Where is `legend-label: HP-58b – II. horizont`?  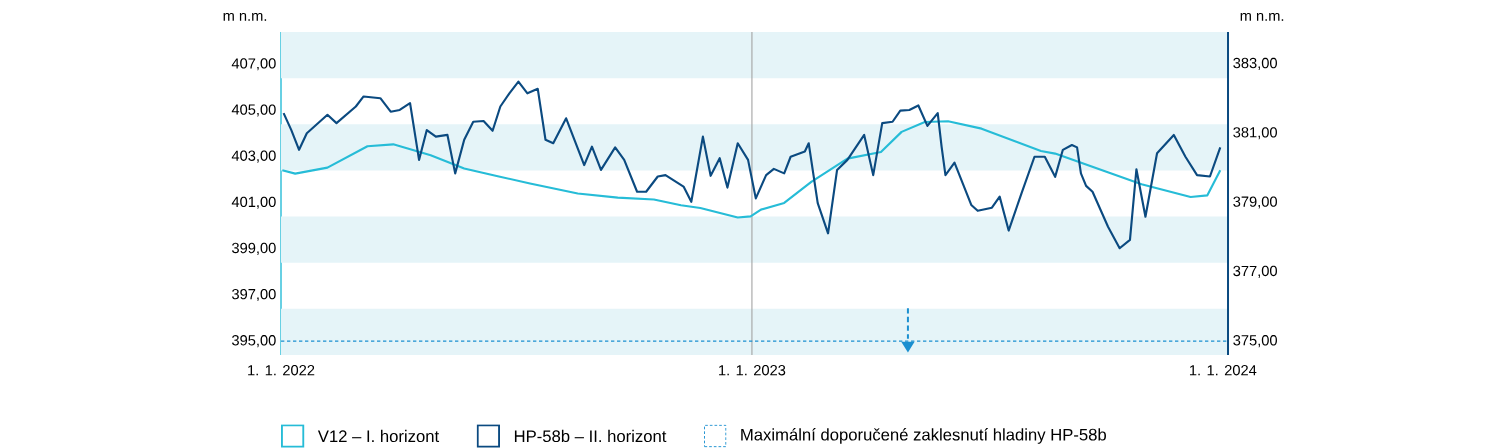
legend-label: HP-58b – II. horizont is located at coordinates (590, 436).